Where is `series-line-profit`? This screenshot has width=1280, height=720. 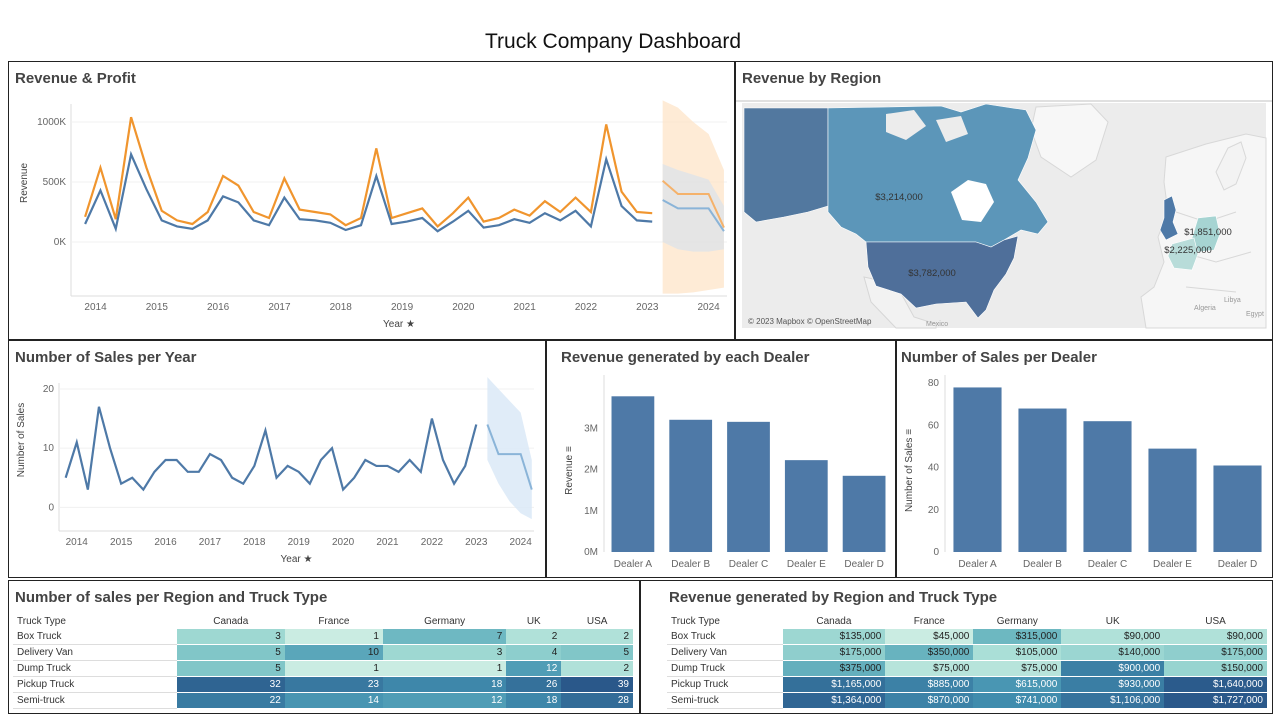 series-line-profit is located at coordinates (368, 191).